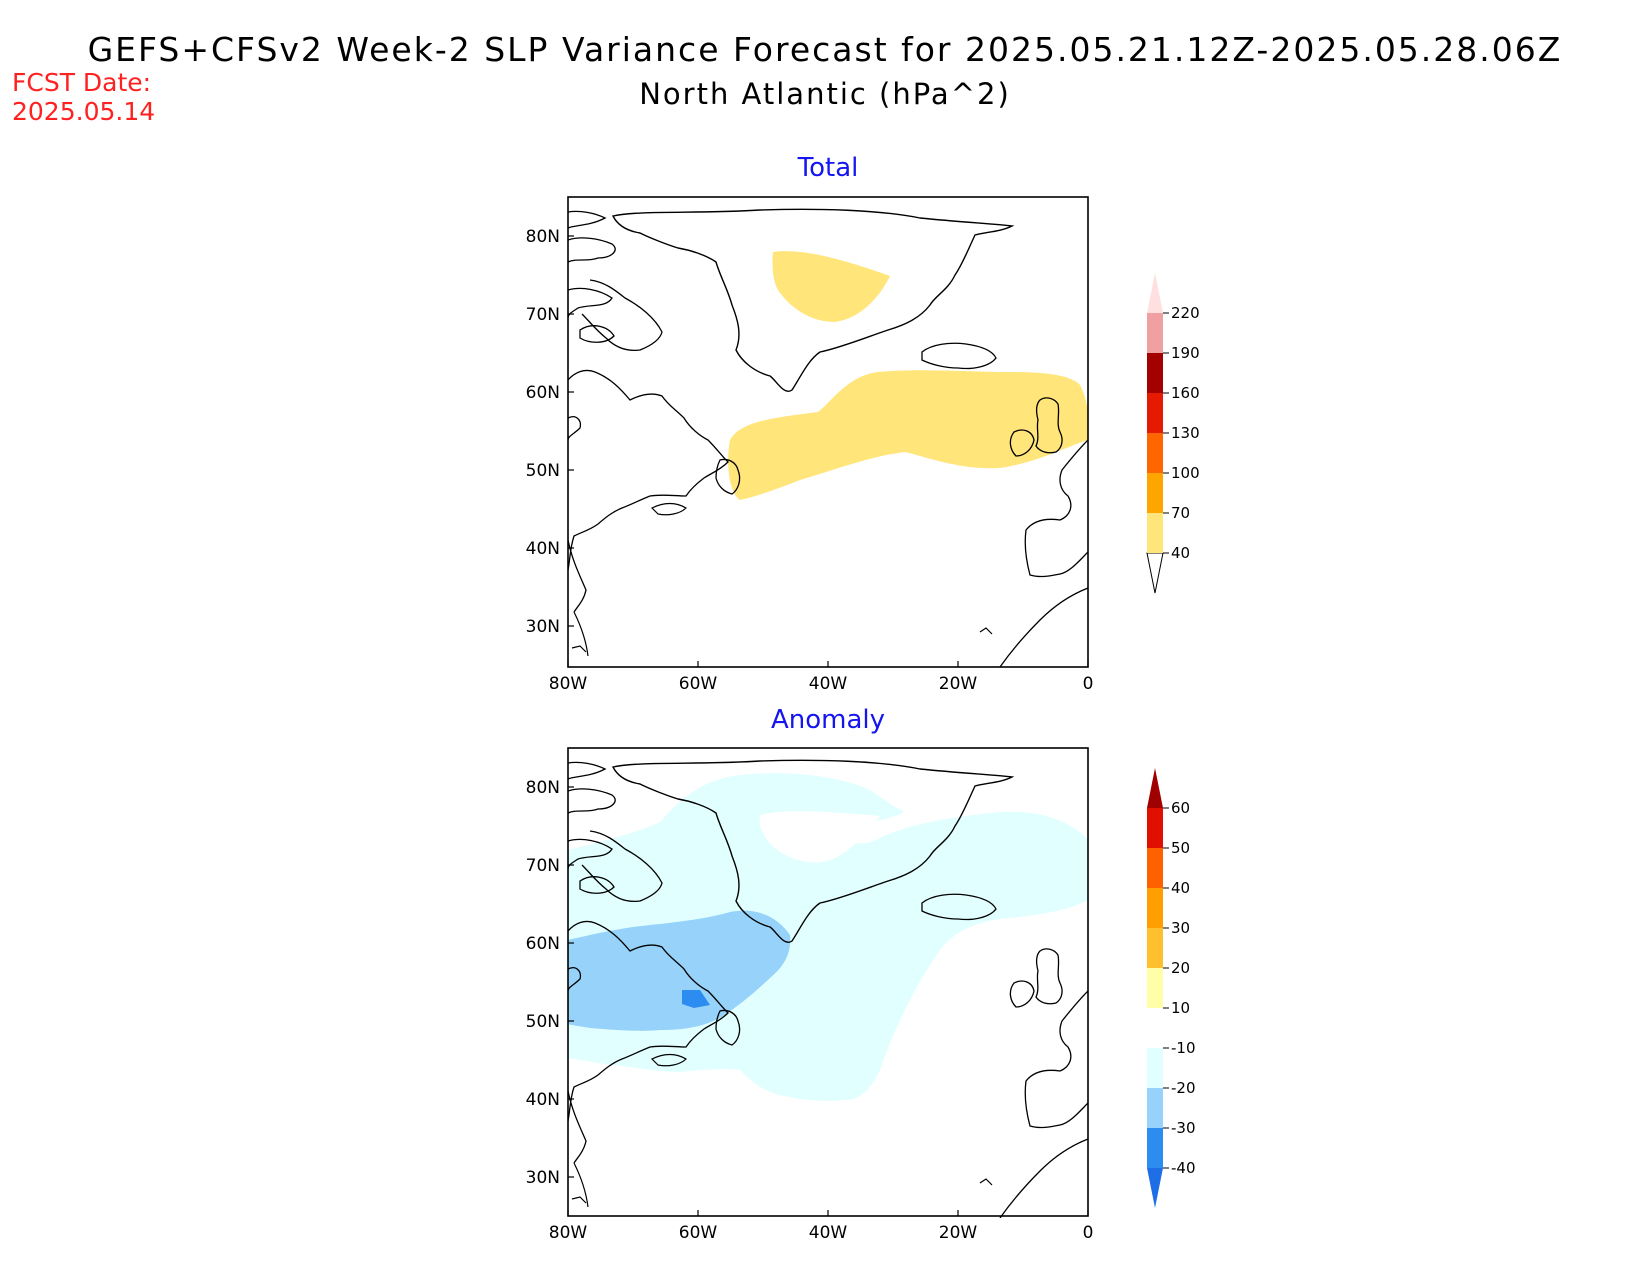 The width and height of the screenshot is (1650, 1275). Describe the element at coordinates (1185, 393) in the screenshot. I see `total-colorbar-label: 160` at that location.